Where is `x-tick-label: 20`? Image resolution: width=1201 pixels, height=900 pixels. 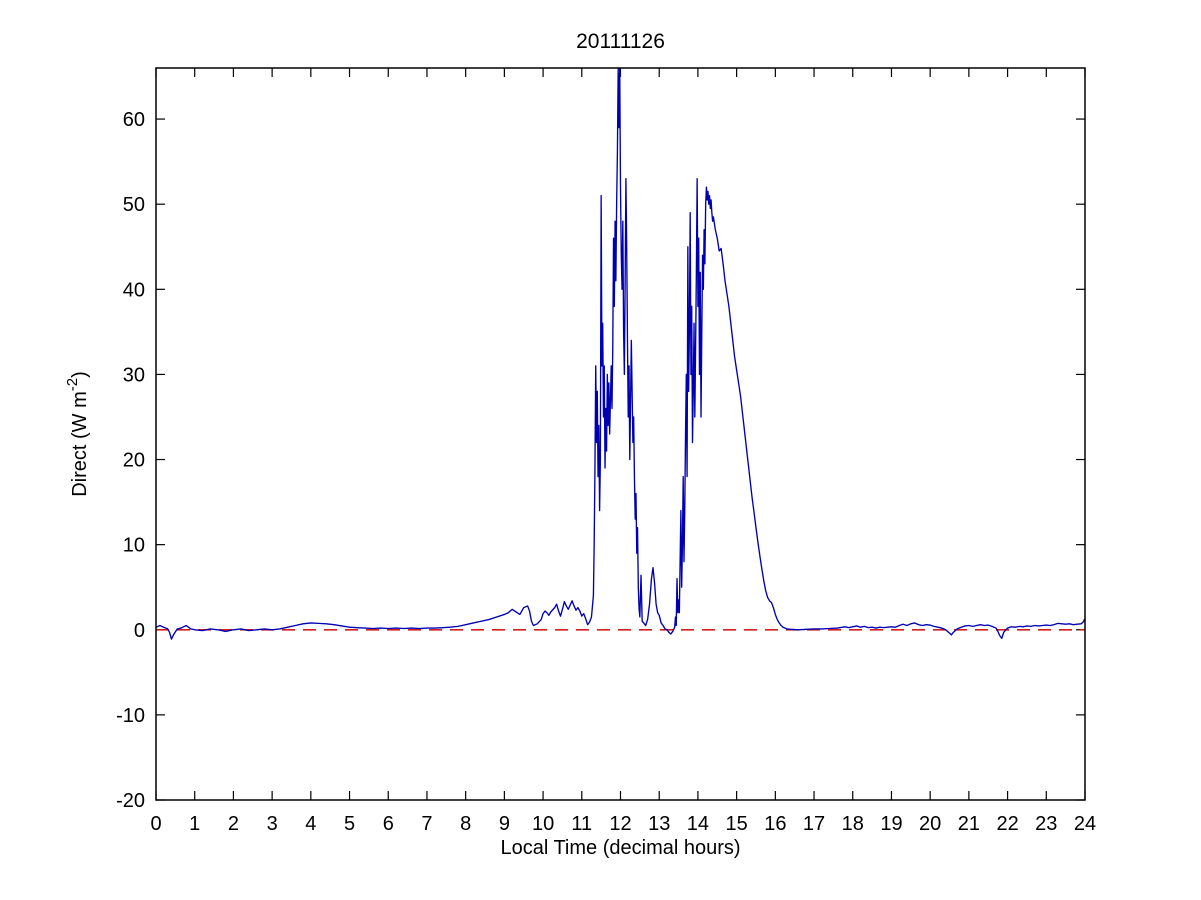
x-tick-label: 20 is located at coordinates (930, 824).